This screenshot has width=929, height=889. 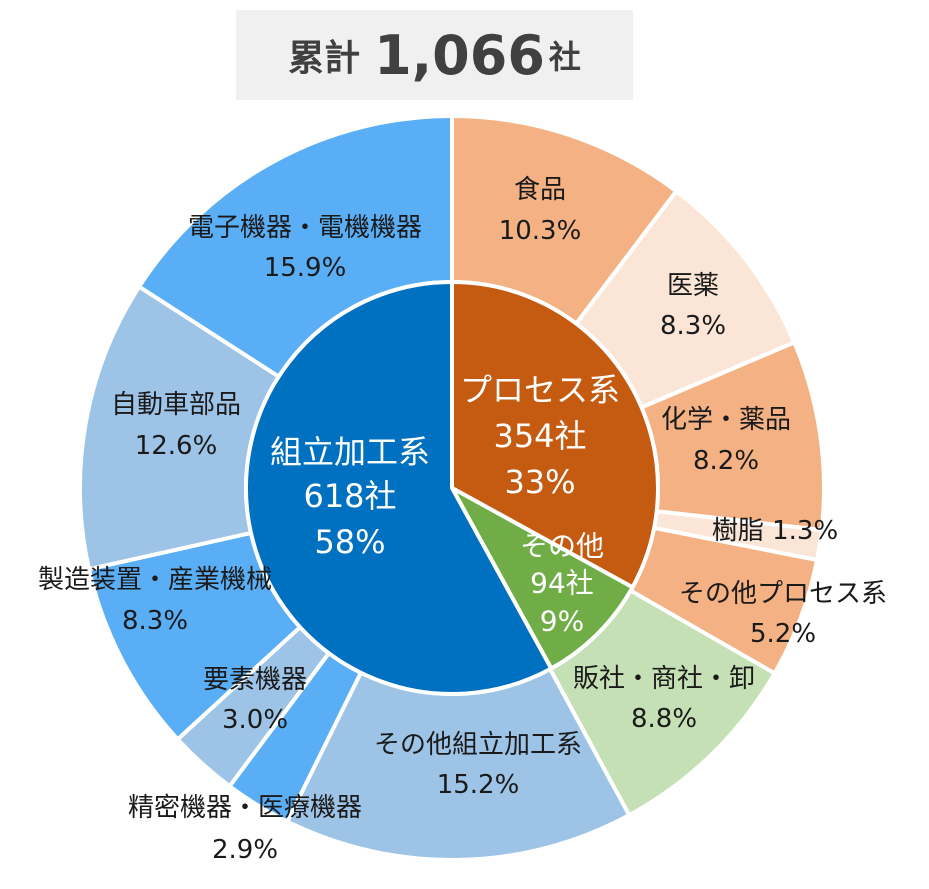 What do you see at coordinates (540, 390) in the screenshot?
I see `inner-label-name-1: プロセス系` at bounding box center [540, 390].